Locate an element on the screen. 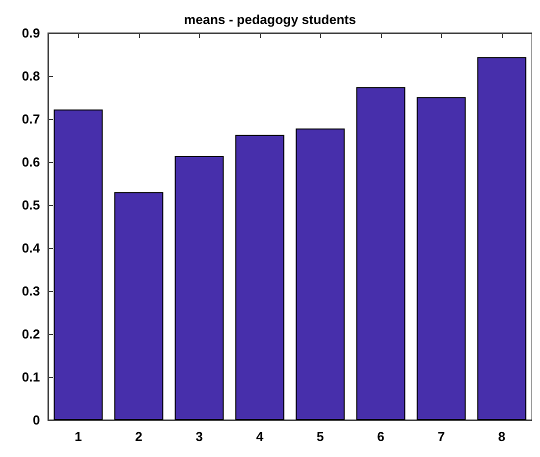 Image resolution: width=540 pixels, height=457 pixels. y-tick-label: 0.1 is located at coordinates (31, 377).